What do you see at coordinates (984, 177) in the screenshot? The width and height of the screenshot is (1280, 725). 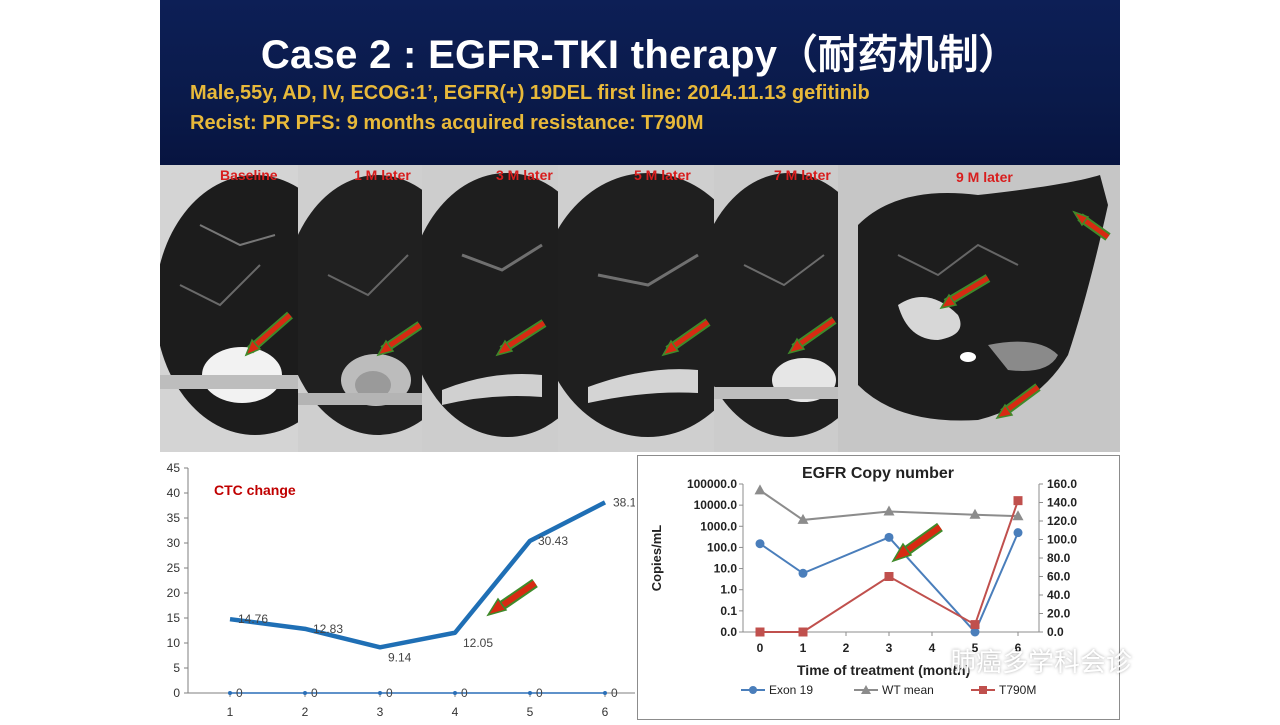 I see `ct-label-9m: 9 M later` at bounding box center [984, 177].